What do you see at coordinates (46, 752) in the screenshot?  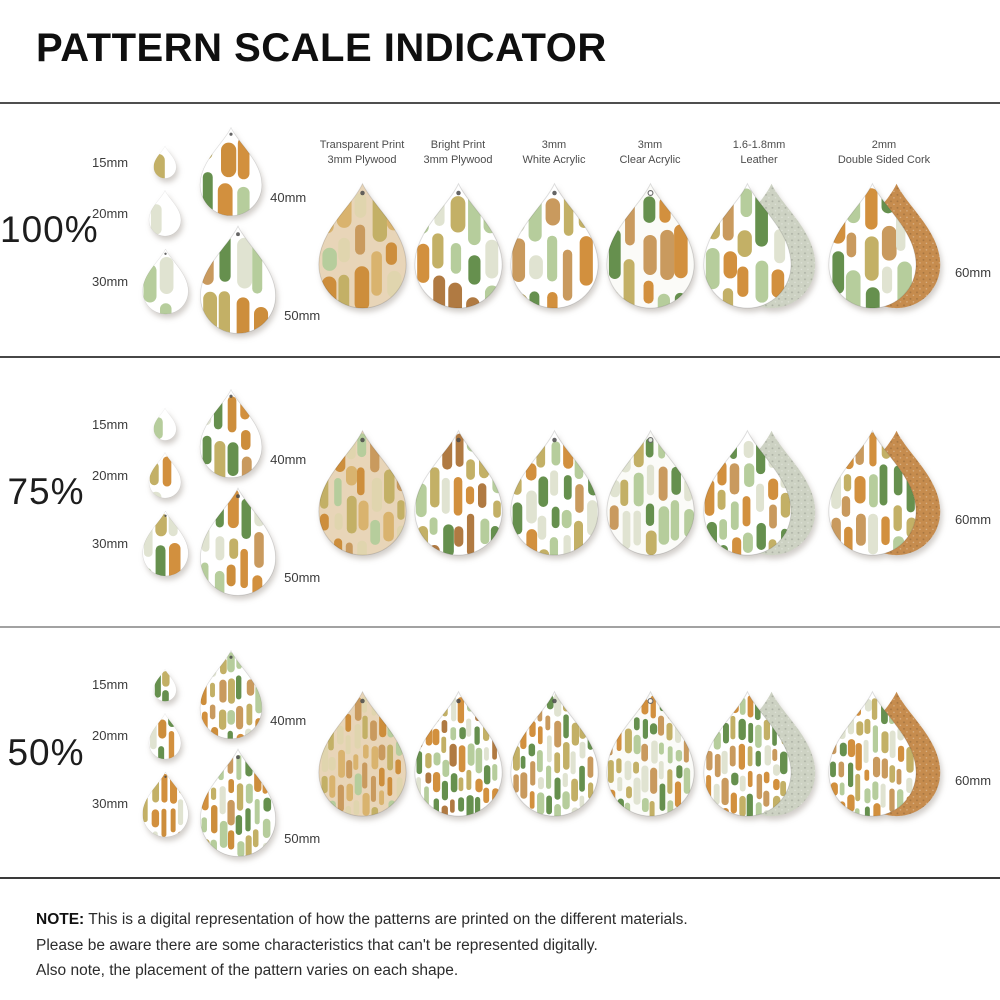 I see `scale-label-50: 50%` at bounding box center [46, 752].